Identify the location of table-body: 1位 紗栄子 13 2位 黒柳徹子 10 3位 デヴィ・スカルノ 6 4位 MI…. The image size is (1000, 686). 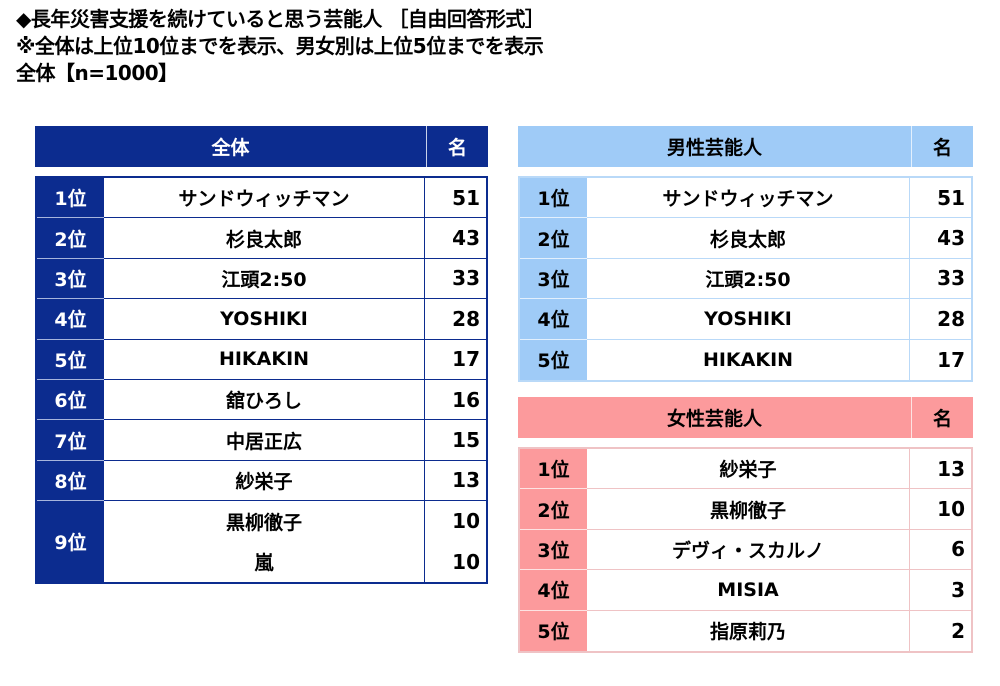
(745, 550).